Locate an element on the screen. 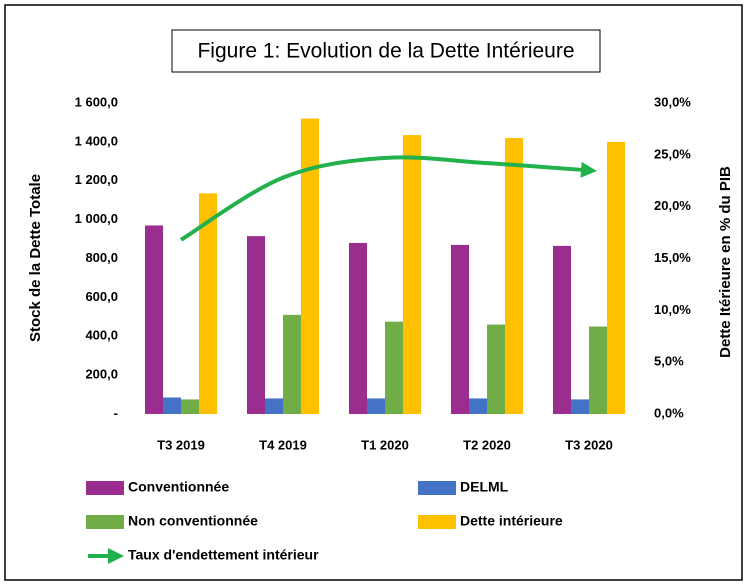  legend-label: DELML is located at coordinates (484, 487).